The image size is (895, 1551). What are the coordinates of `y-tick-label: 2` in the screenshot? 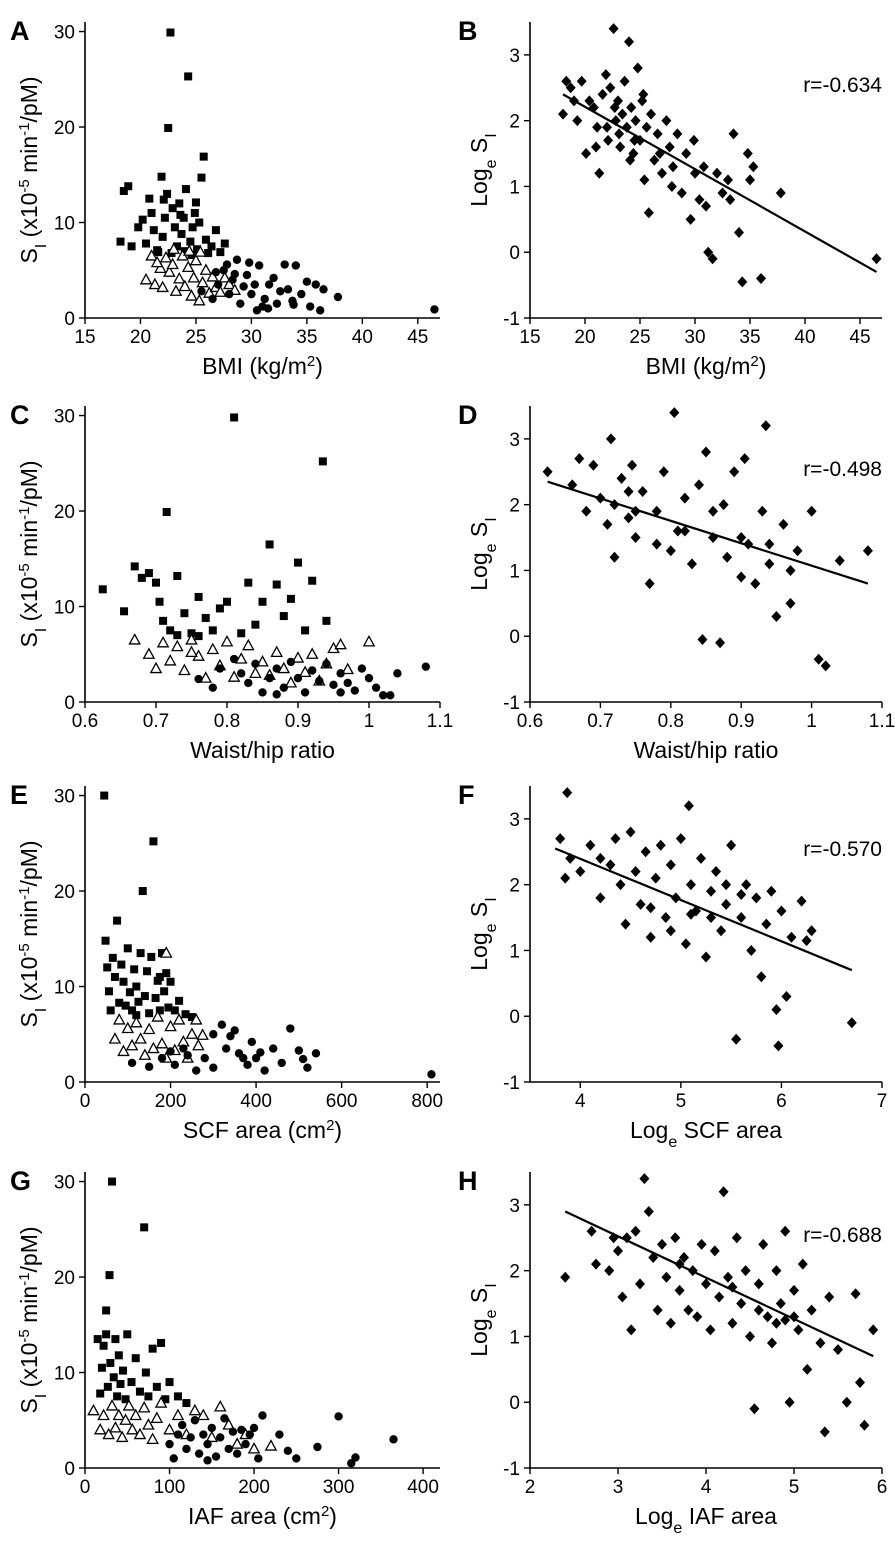 It's located at (514, 1272).